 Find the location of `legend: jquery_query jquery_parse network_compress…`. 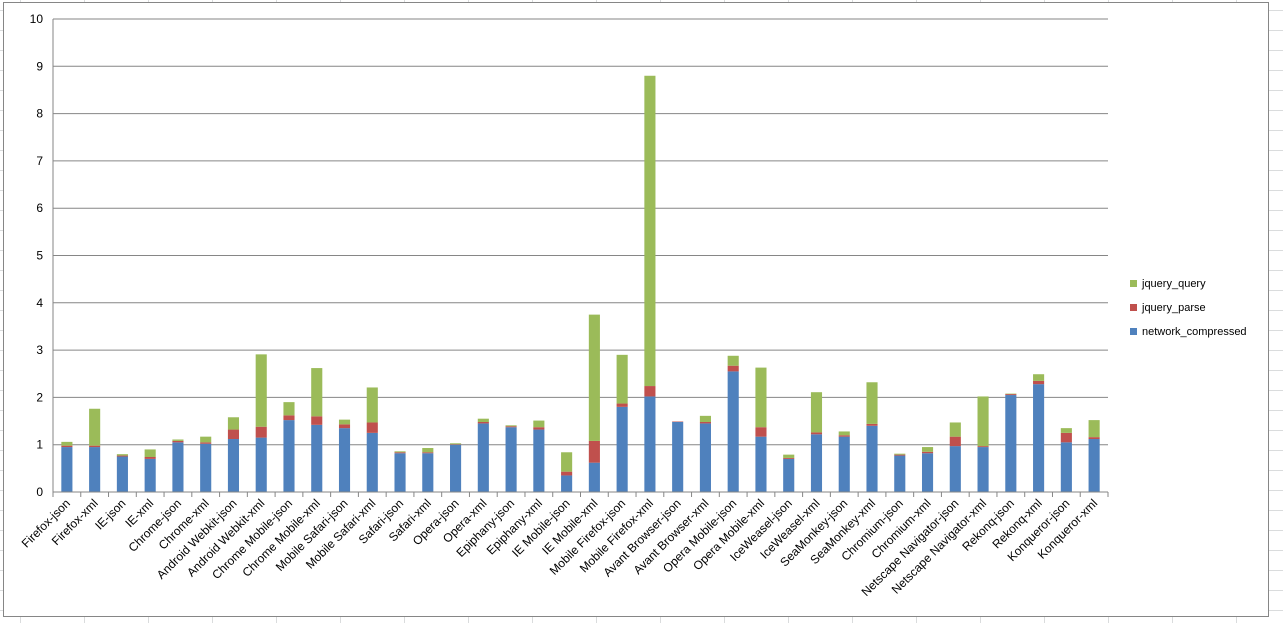

legend: jquery_query jquery_parse network_compress… is located at coordinates (1188, 308).